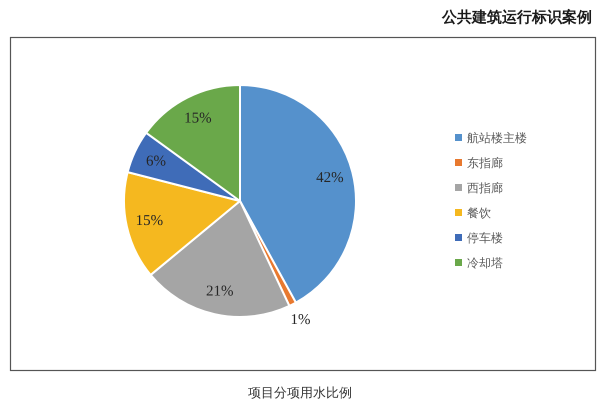 This screenshot has height=409, width=600. Describe the element at coordinates (220, 292) in the screenshot. I see `data-label: 21%` at that location.